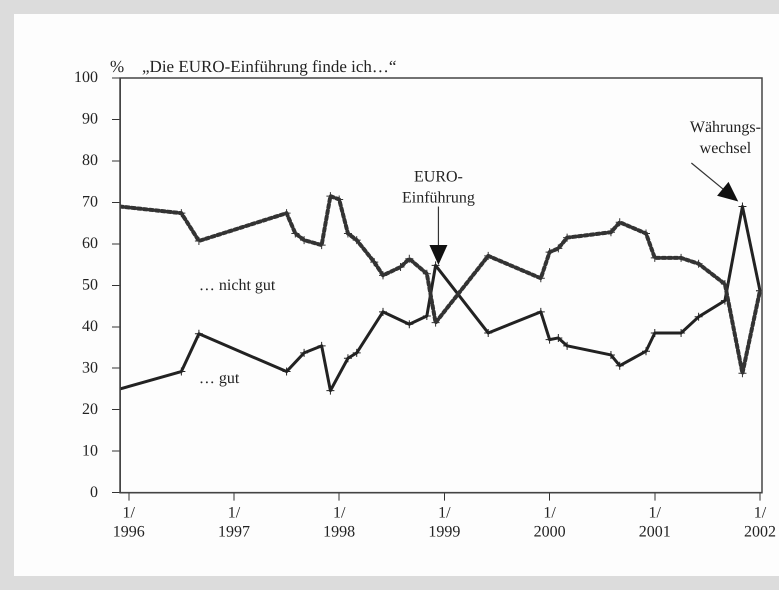 This screenshot has height=590, width=779. Describe the element at coordinates (90, 409) in the screenshot. I see `y-tick-label: 20` at that location.